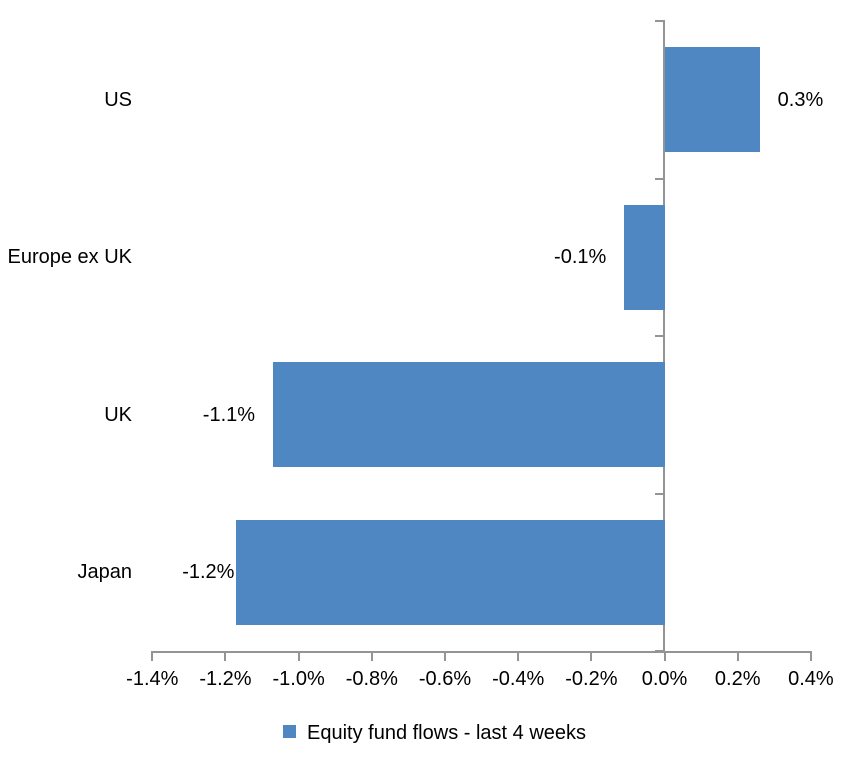 The width and height of the screenshot is (852, 757). What do you see at coordinates (644, 257) in the screenshot?
I see `bar-europe-ex-uk` at bounding box center [644, 257].